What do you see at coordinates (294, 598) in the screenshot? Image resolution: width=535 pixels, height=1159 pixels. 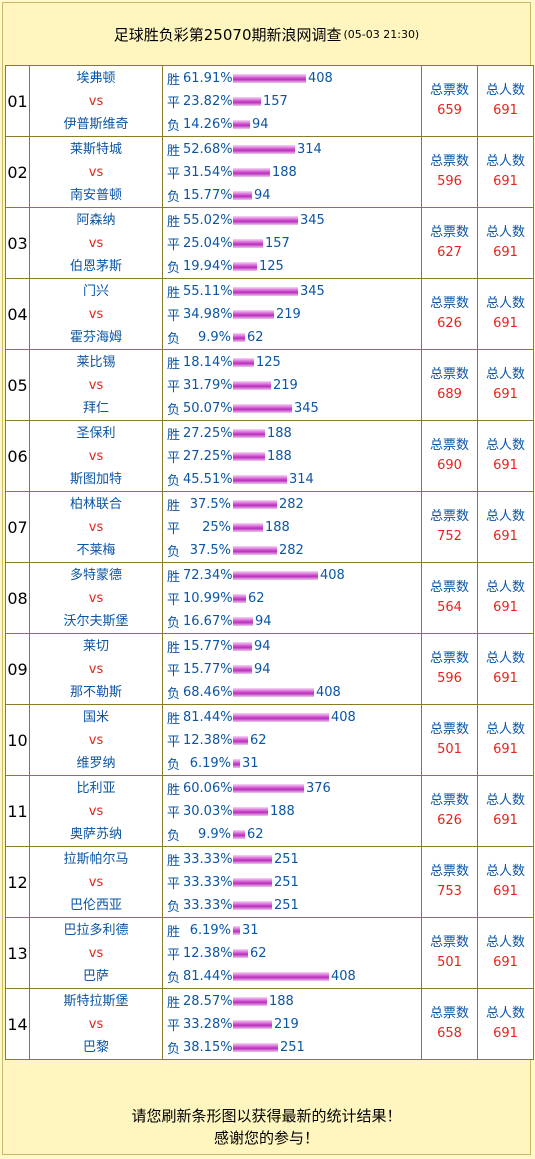 I see `outcome-draw: 平 10.99% 62` at bounding box center [294, 598].